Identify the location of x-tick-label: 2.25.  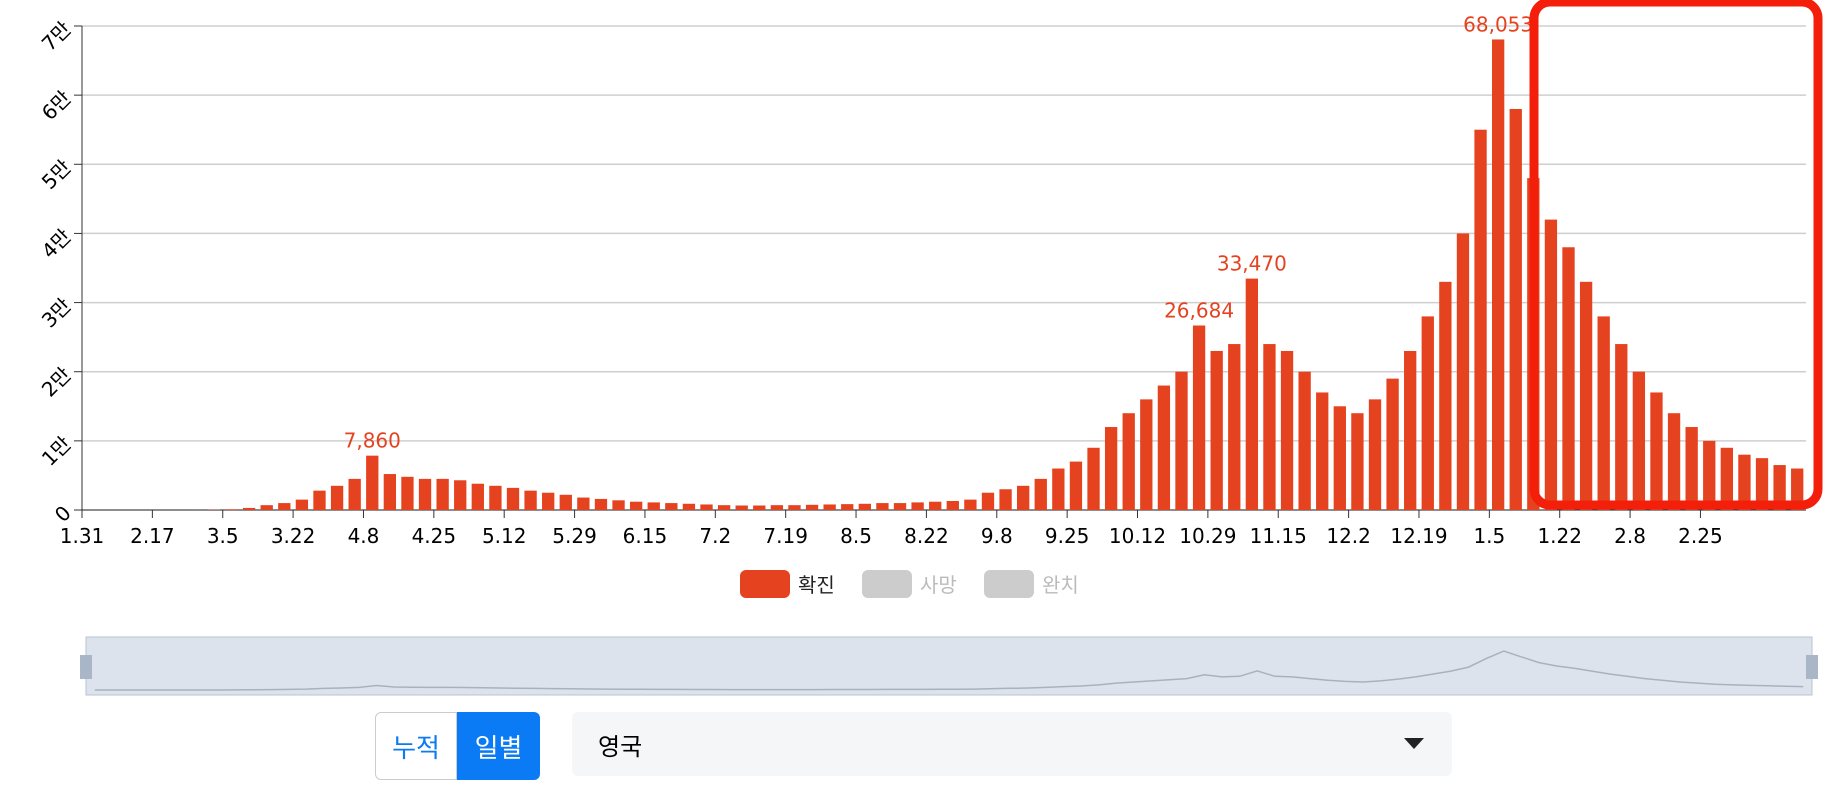
(1700, 536).